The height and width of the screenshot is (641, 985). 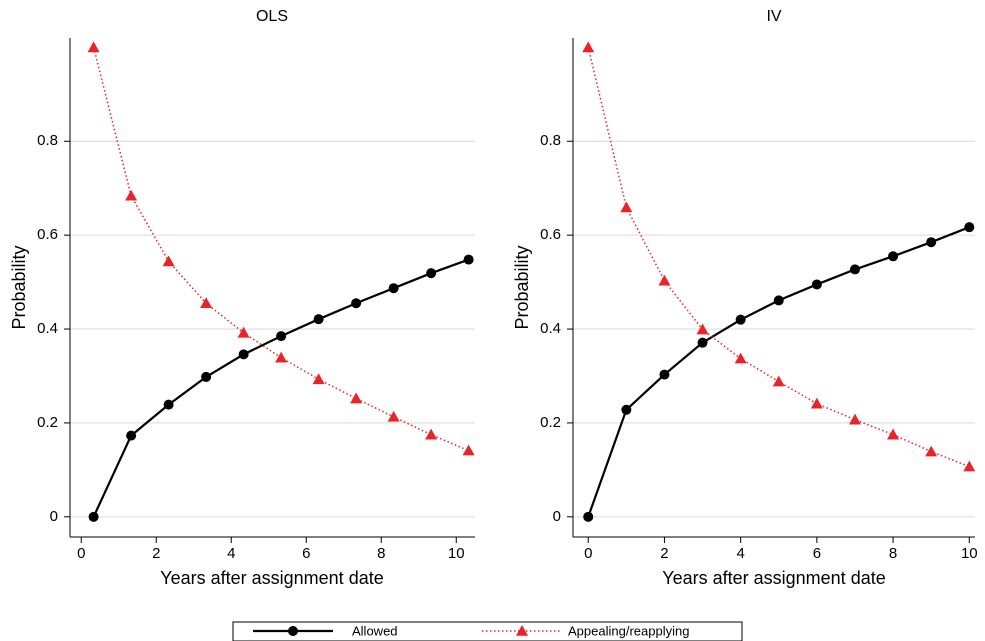 I want to click on chart-title: OLS, so click(x=272, y=16).